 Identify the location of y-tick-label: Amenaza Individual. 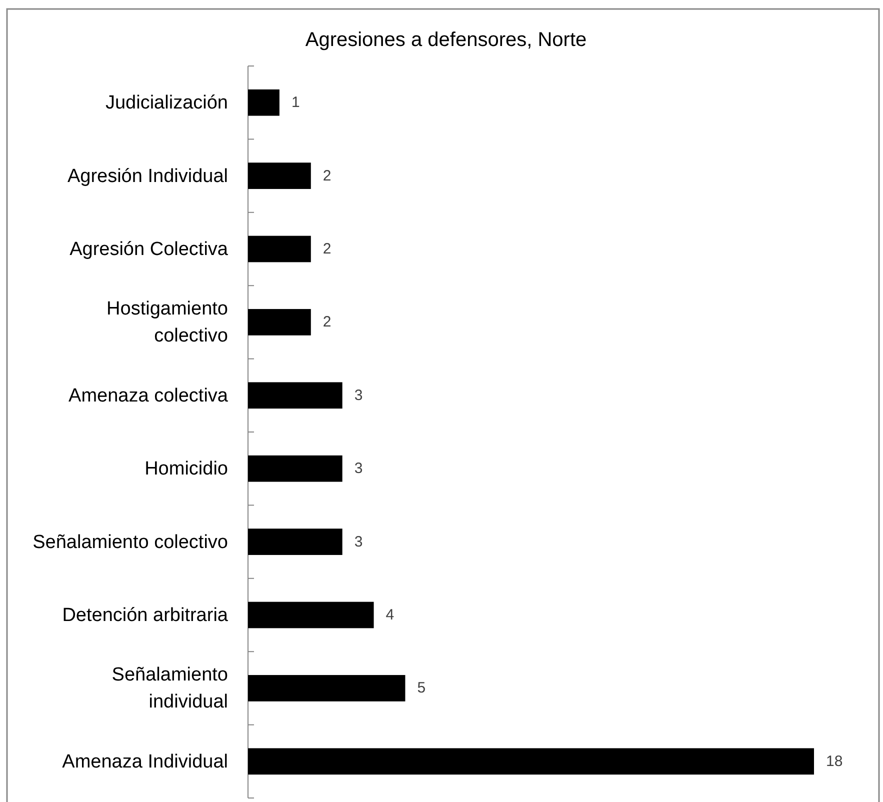
(145, 761).